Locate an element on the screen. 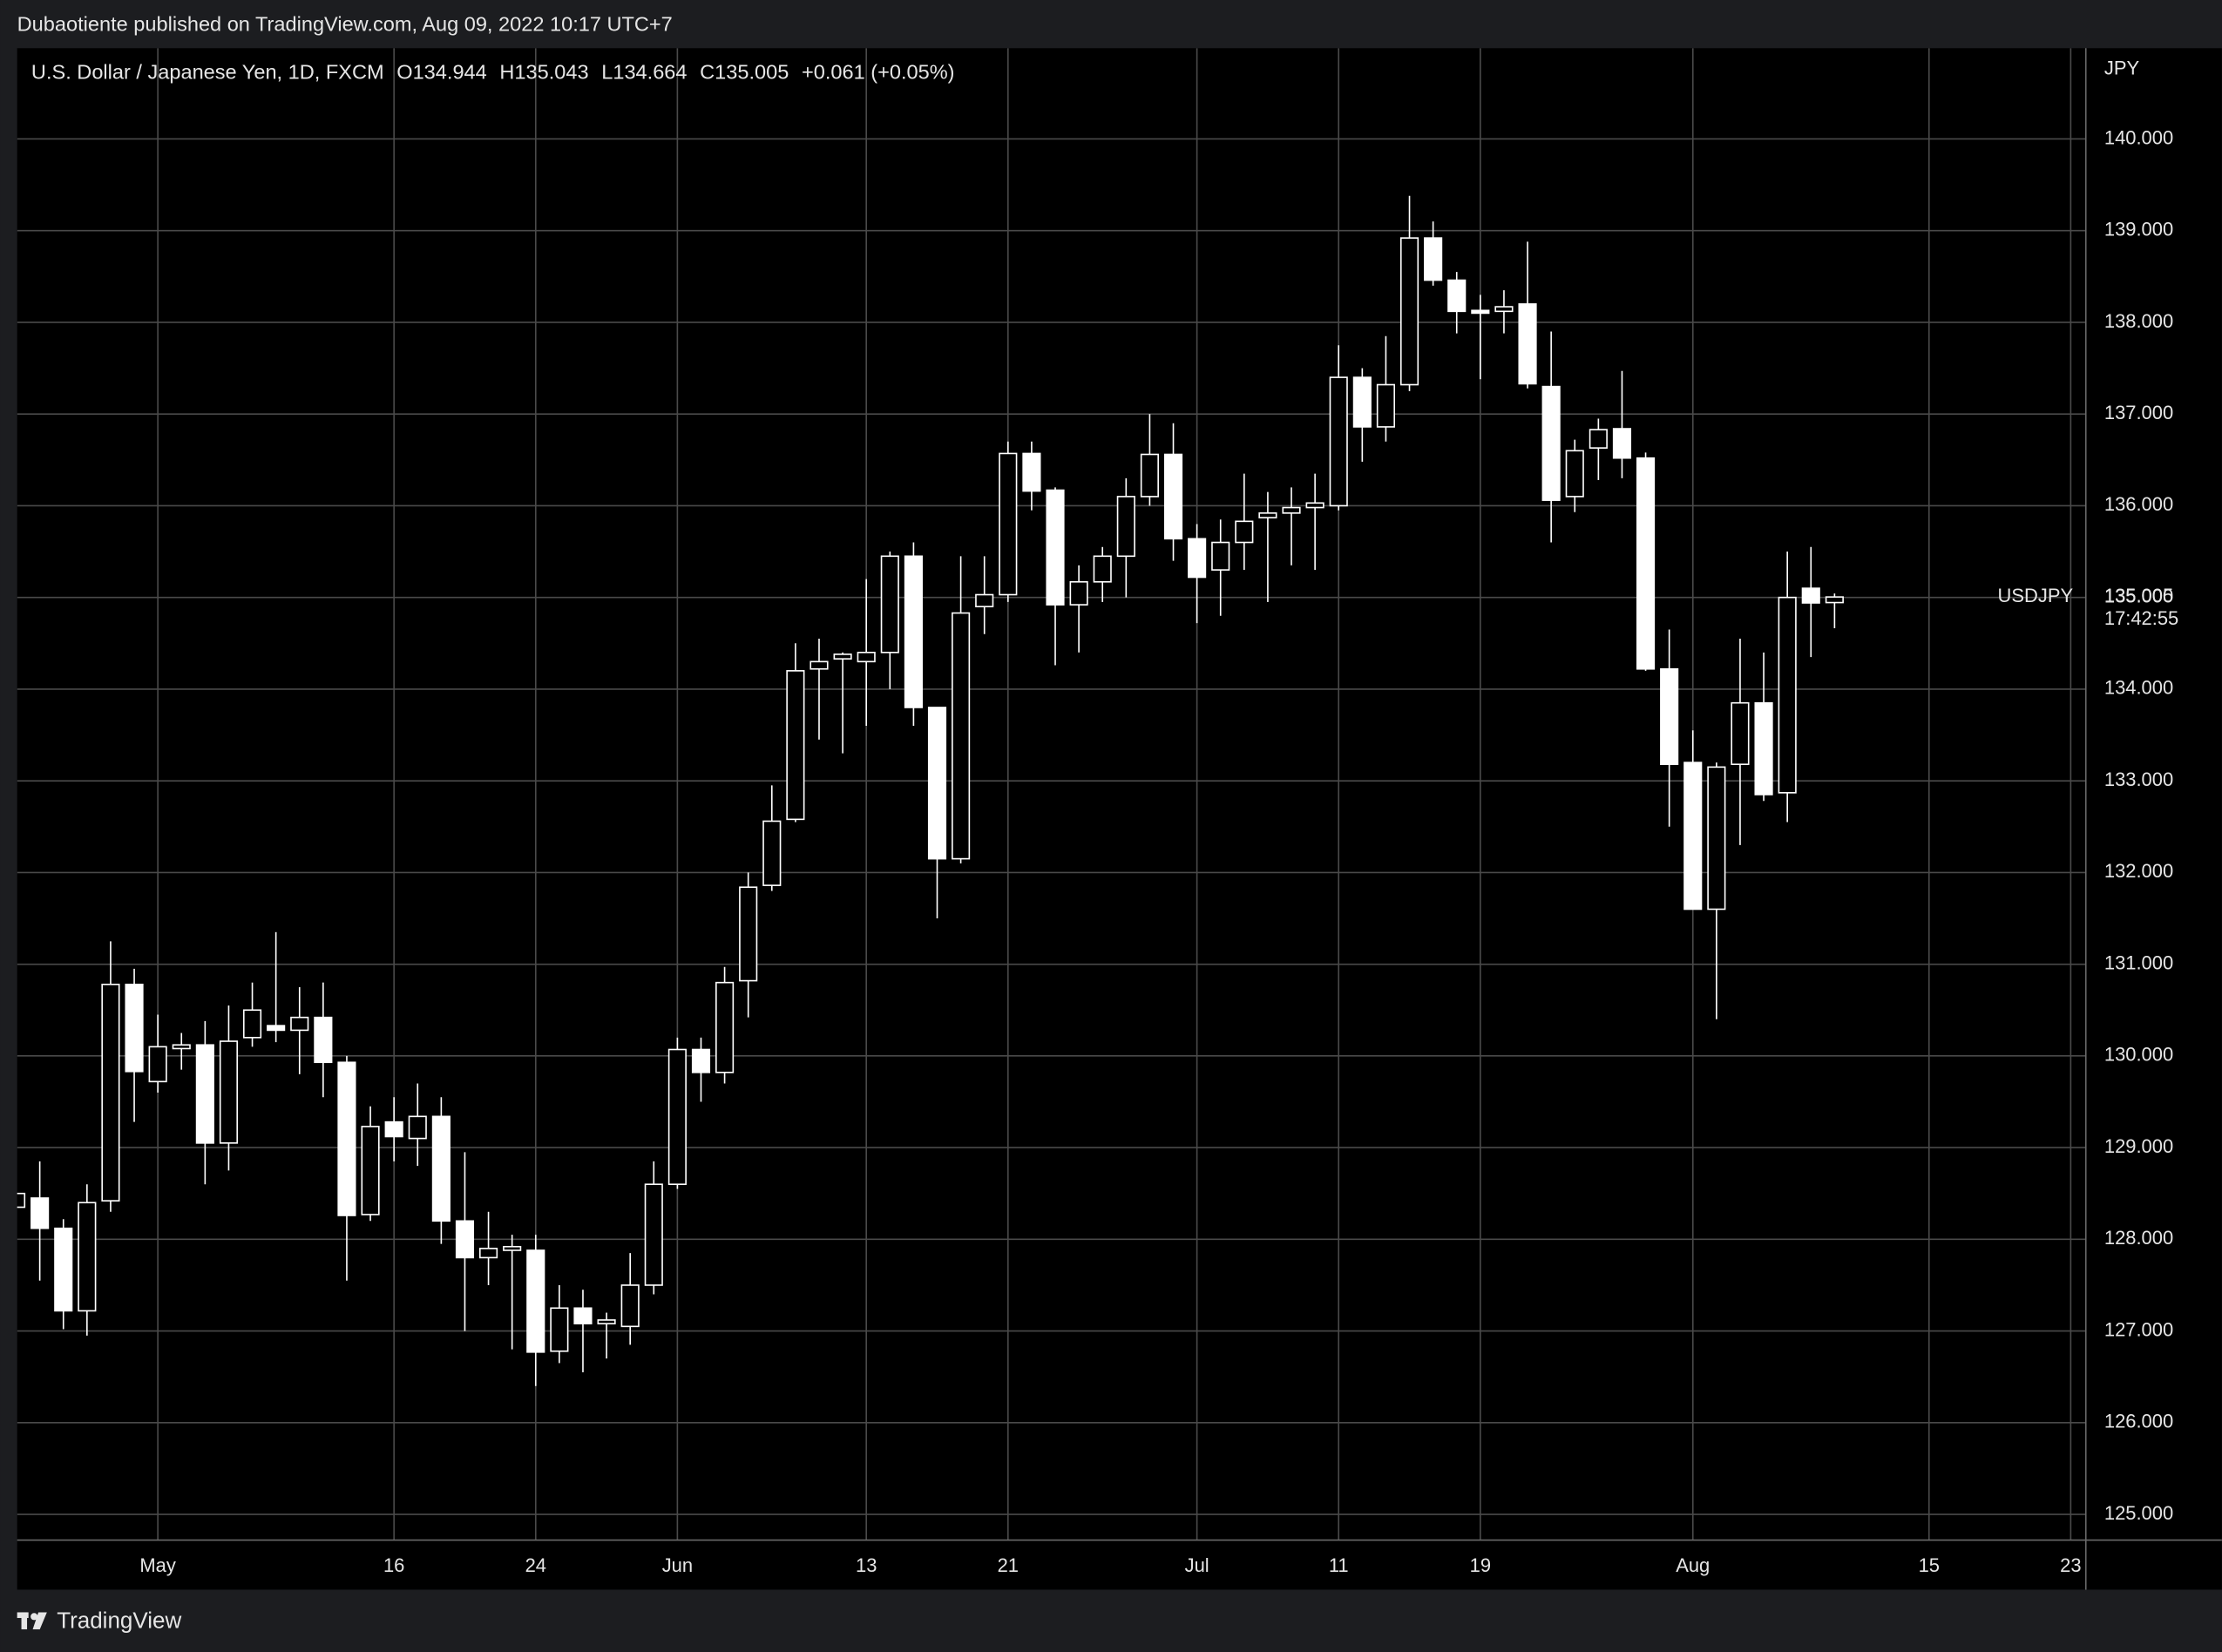  legend-value: +0.061 (+0.05%) is located at coordinates (878, 72).